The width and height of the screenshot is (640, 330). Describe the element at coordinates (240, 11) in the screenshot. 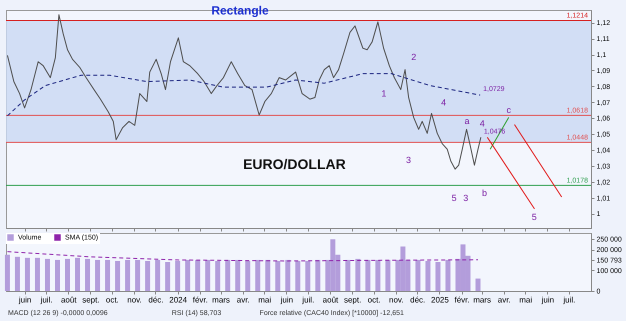

I see `chart-title: Rectangle` at that location.